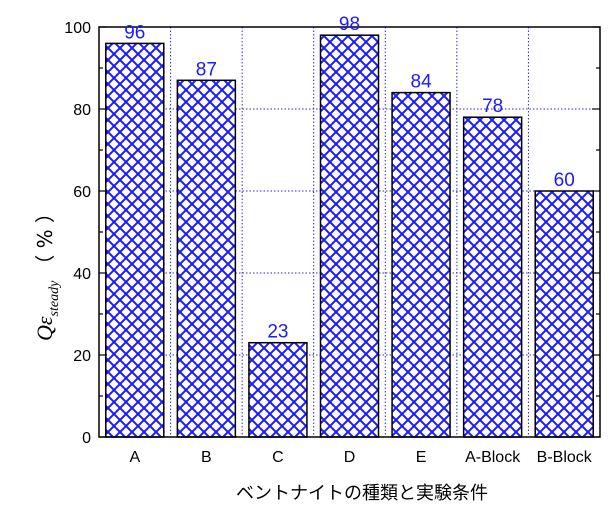 This screenshot has height=509, width=615. Describe the element at coordinates (564, 180) in the screenshot. I see `data-label-B-Block: 60` at that location.